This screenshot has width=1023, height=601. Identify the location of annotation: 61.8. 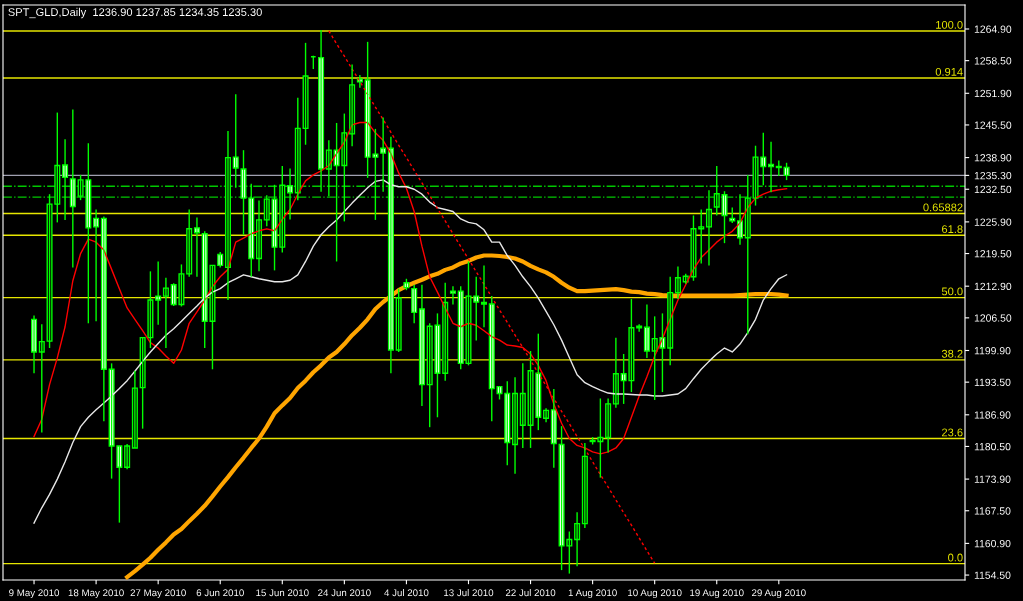
(952, 229).